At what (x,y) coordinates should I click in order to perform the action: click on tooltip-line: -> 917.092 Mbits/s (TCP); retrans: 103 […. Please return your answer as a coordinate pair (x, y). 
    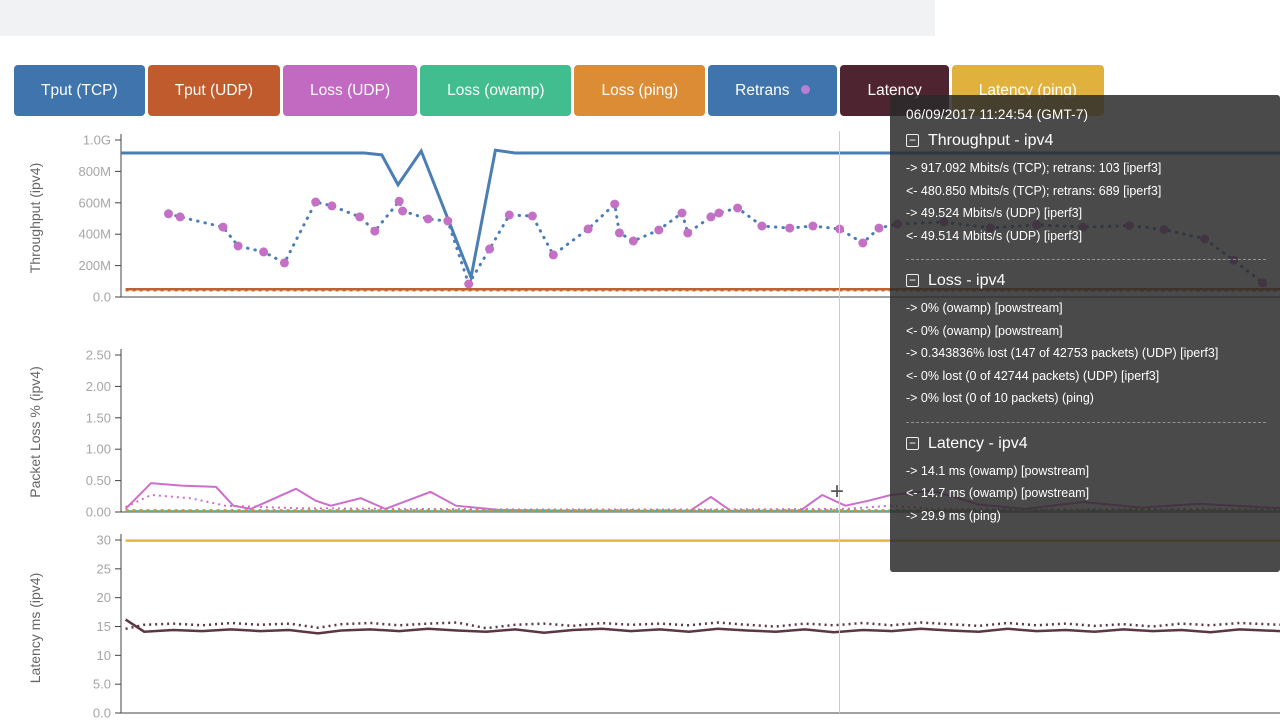
    Looking at the image, I should click on (1034, 168).